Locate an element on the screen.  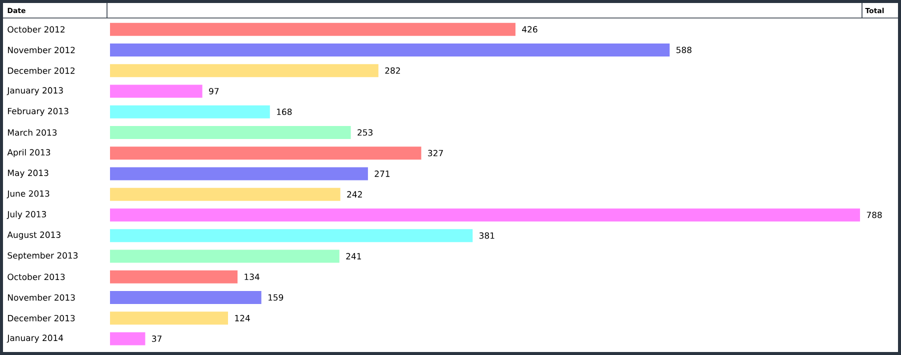
y-tick-label: January 2014 is located at coordinates (35, 338).